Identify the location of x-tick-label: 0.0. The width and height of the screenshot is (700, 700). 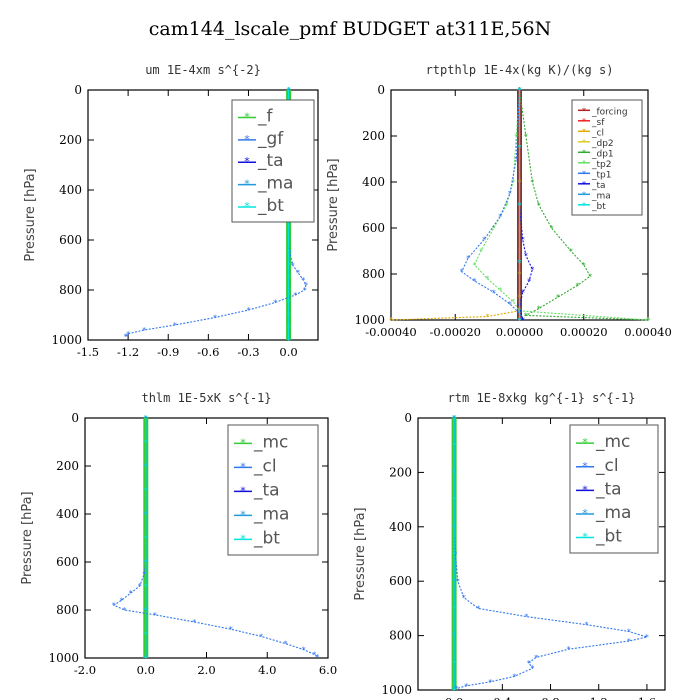
(288, 352).